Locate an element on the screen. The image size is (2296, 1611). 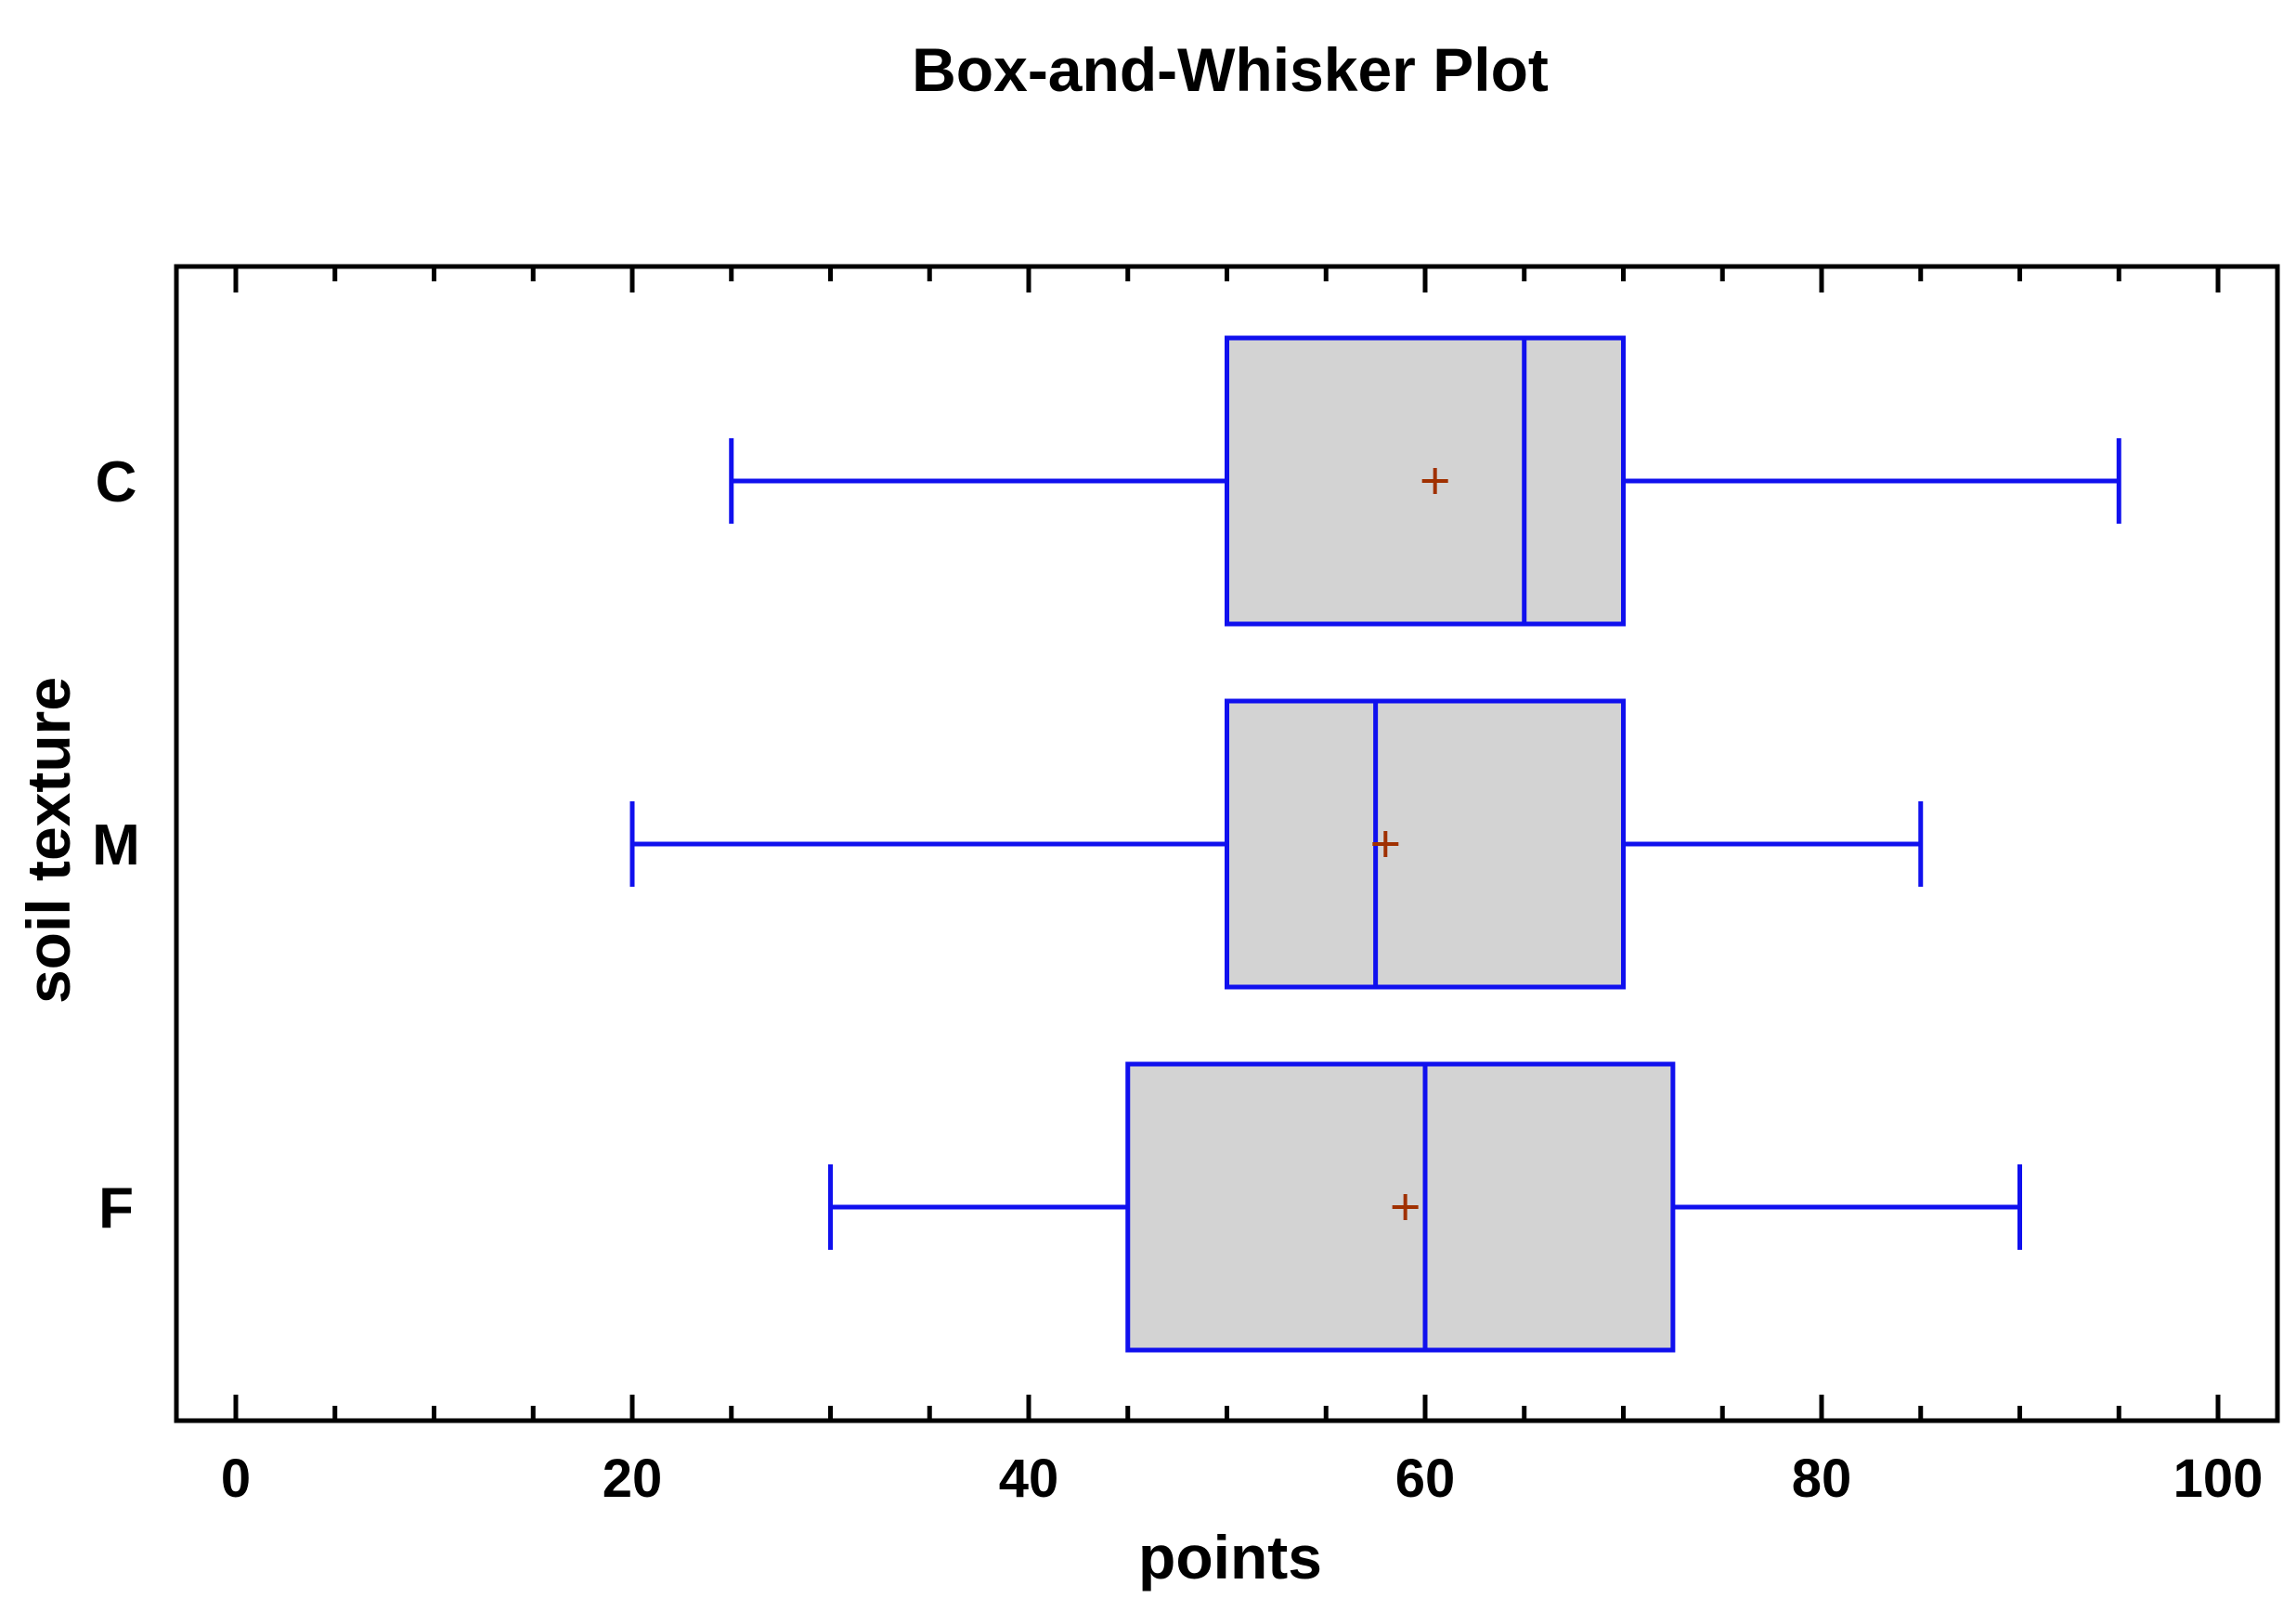
box-f is located at coordinates (1425, 1207).